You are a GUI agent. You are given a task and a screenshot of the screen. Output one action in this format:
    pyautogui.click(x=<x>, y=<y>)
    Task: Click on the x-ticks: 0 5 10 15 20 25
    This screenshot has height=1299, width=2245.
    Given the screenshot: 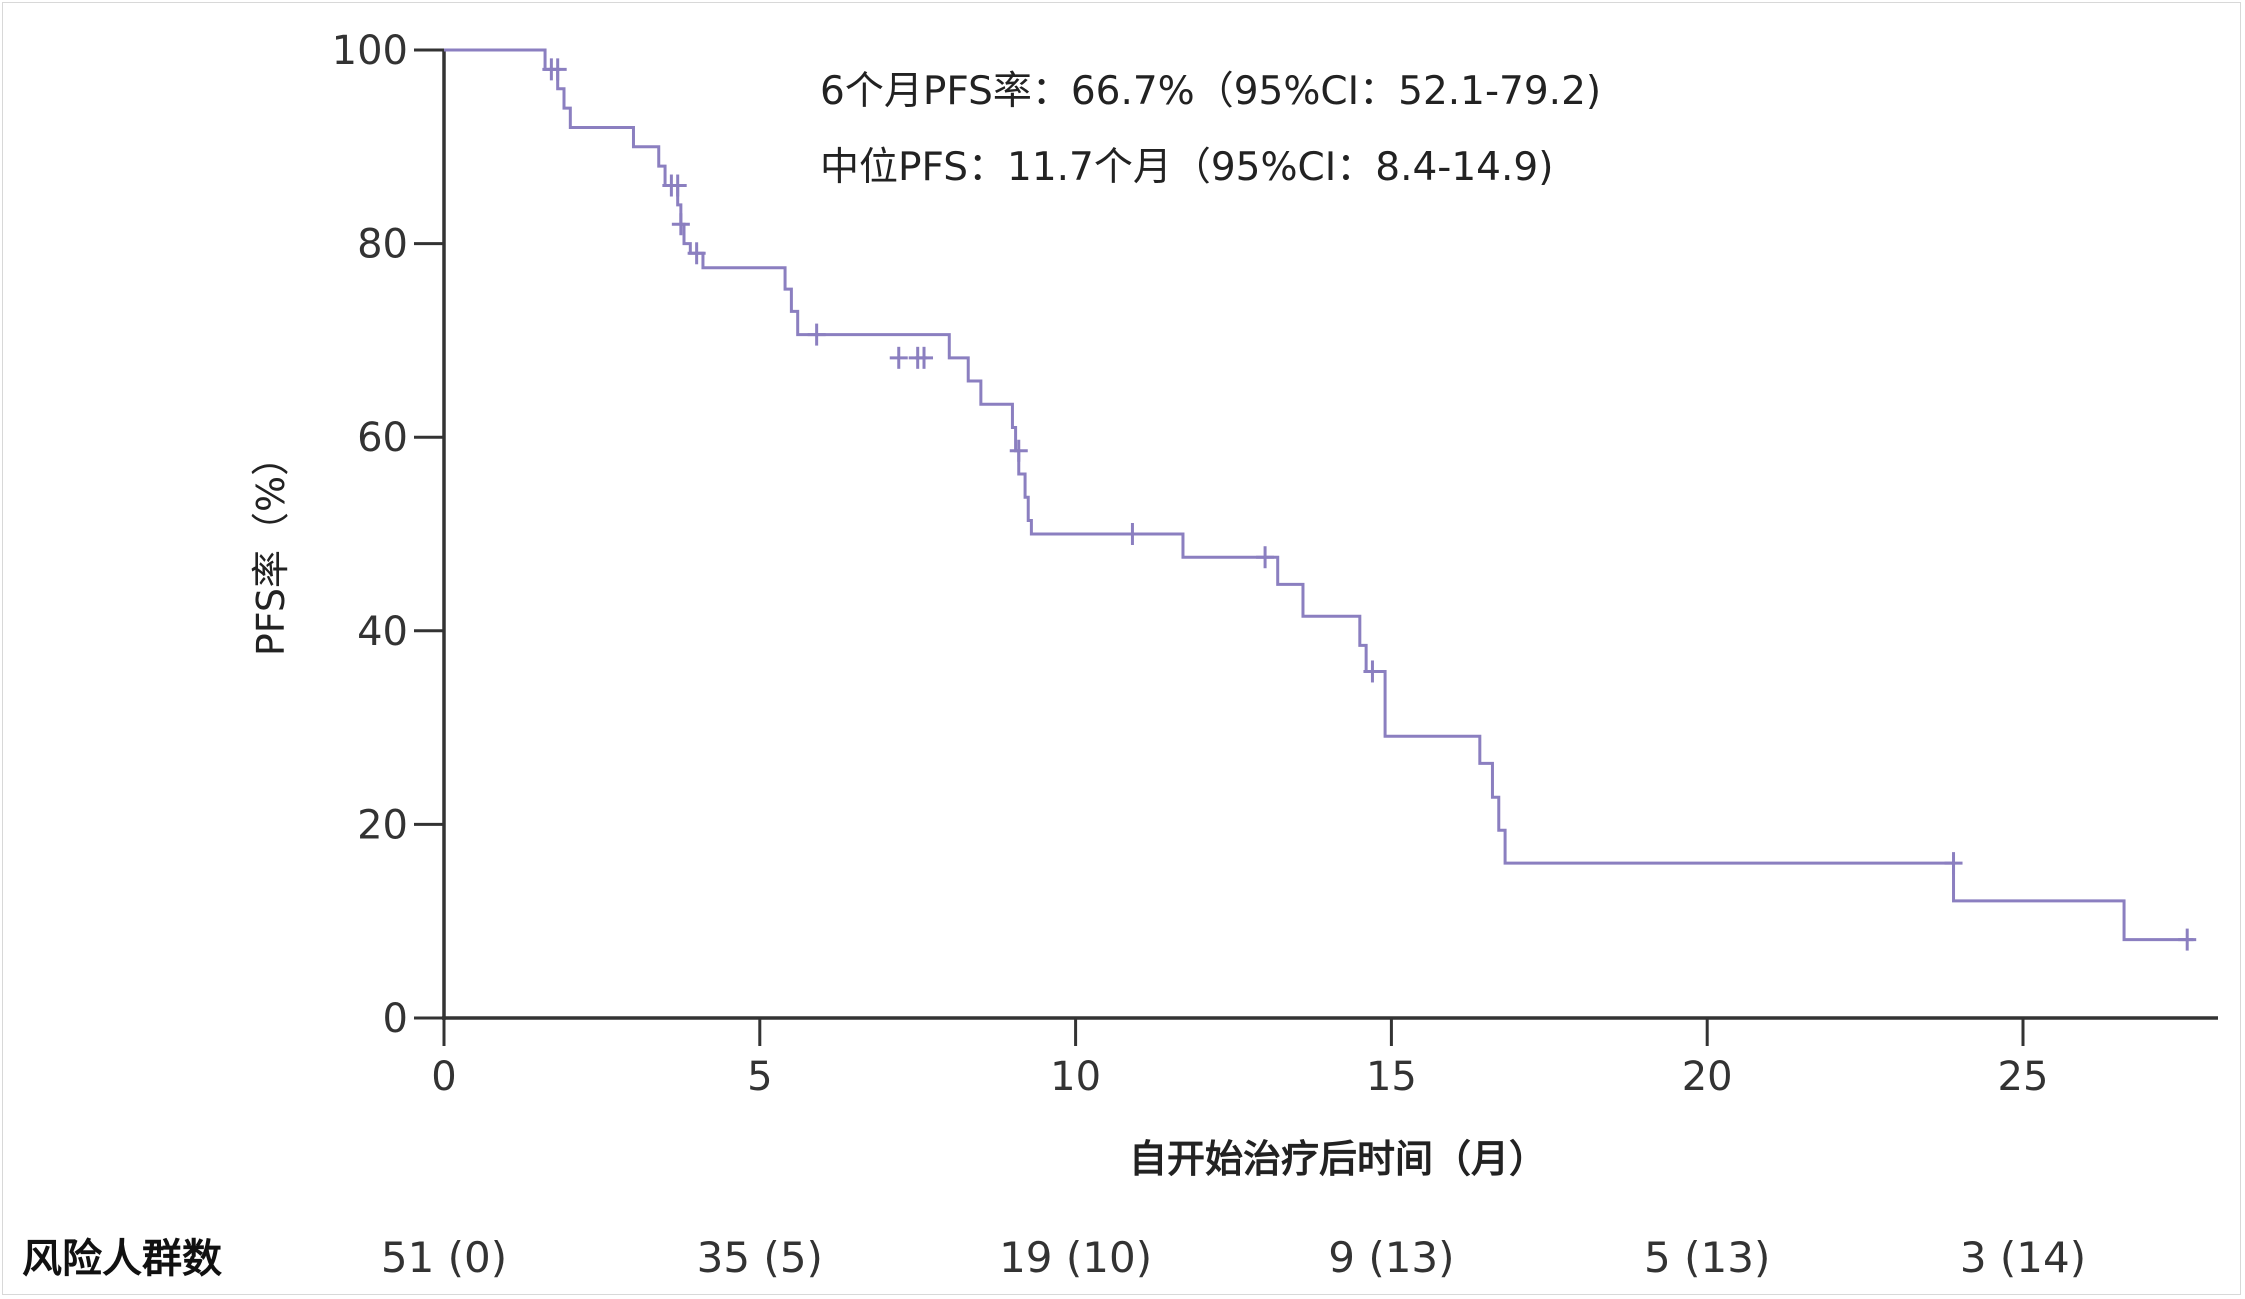 What is the action you would take?
    pyautogui.click(x=1239, y=1059)
    